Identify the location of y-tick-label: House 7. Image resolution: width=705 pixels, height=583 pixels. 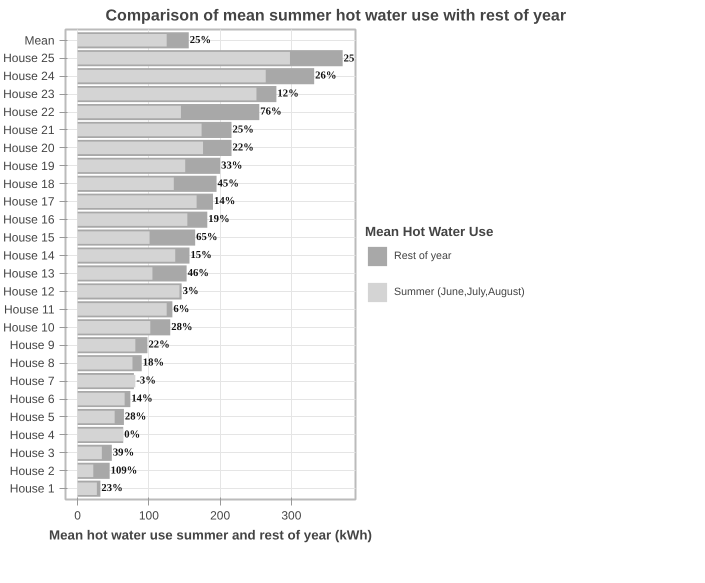
(32, 381).